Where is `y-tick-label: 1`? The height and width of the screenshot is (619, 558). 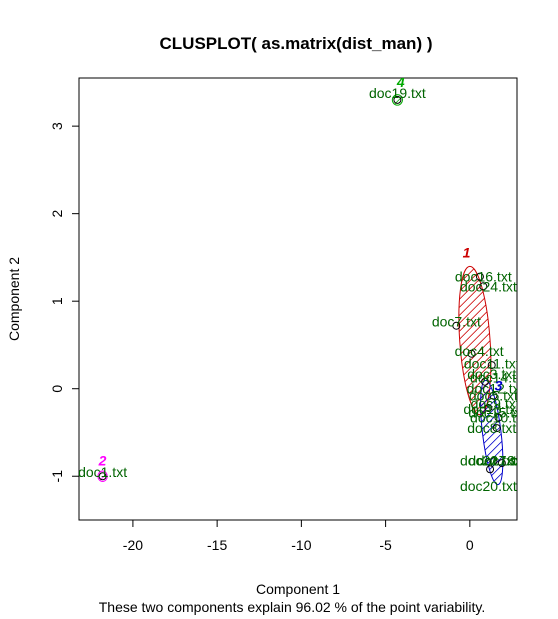
y-tick-label: 1 is located at coordinates (57, 301).